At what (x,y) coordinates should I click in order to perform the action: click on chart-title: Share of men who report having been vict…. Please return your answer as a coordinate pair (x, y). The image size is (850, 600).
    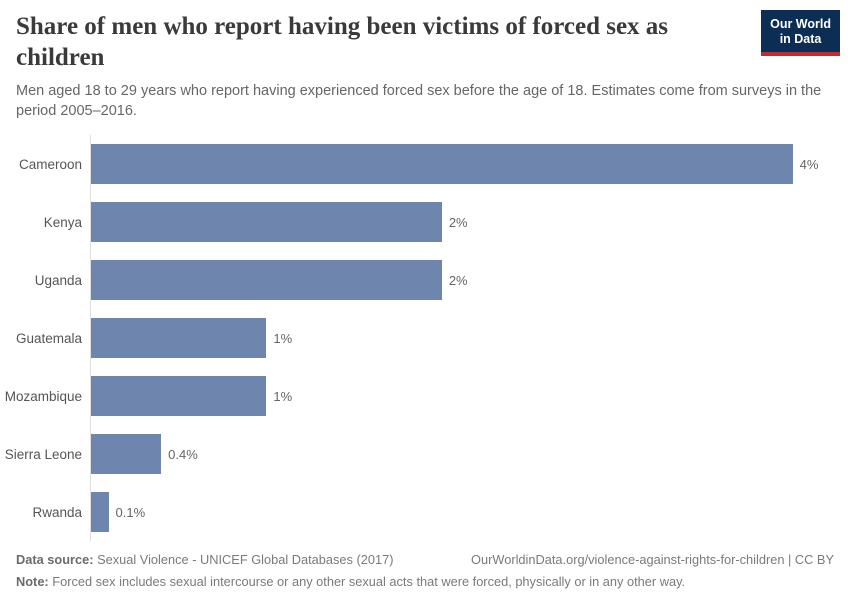
    Looking at the image, I should click on (342, 42).